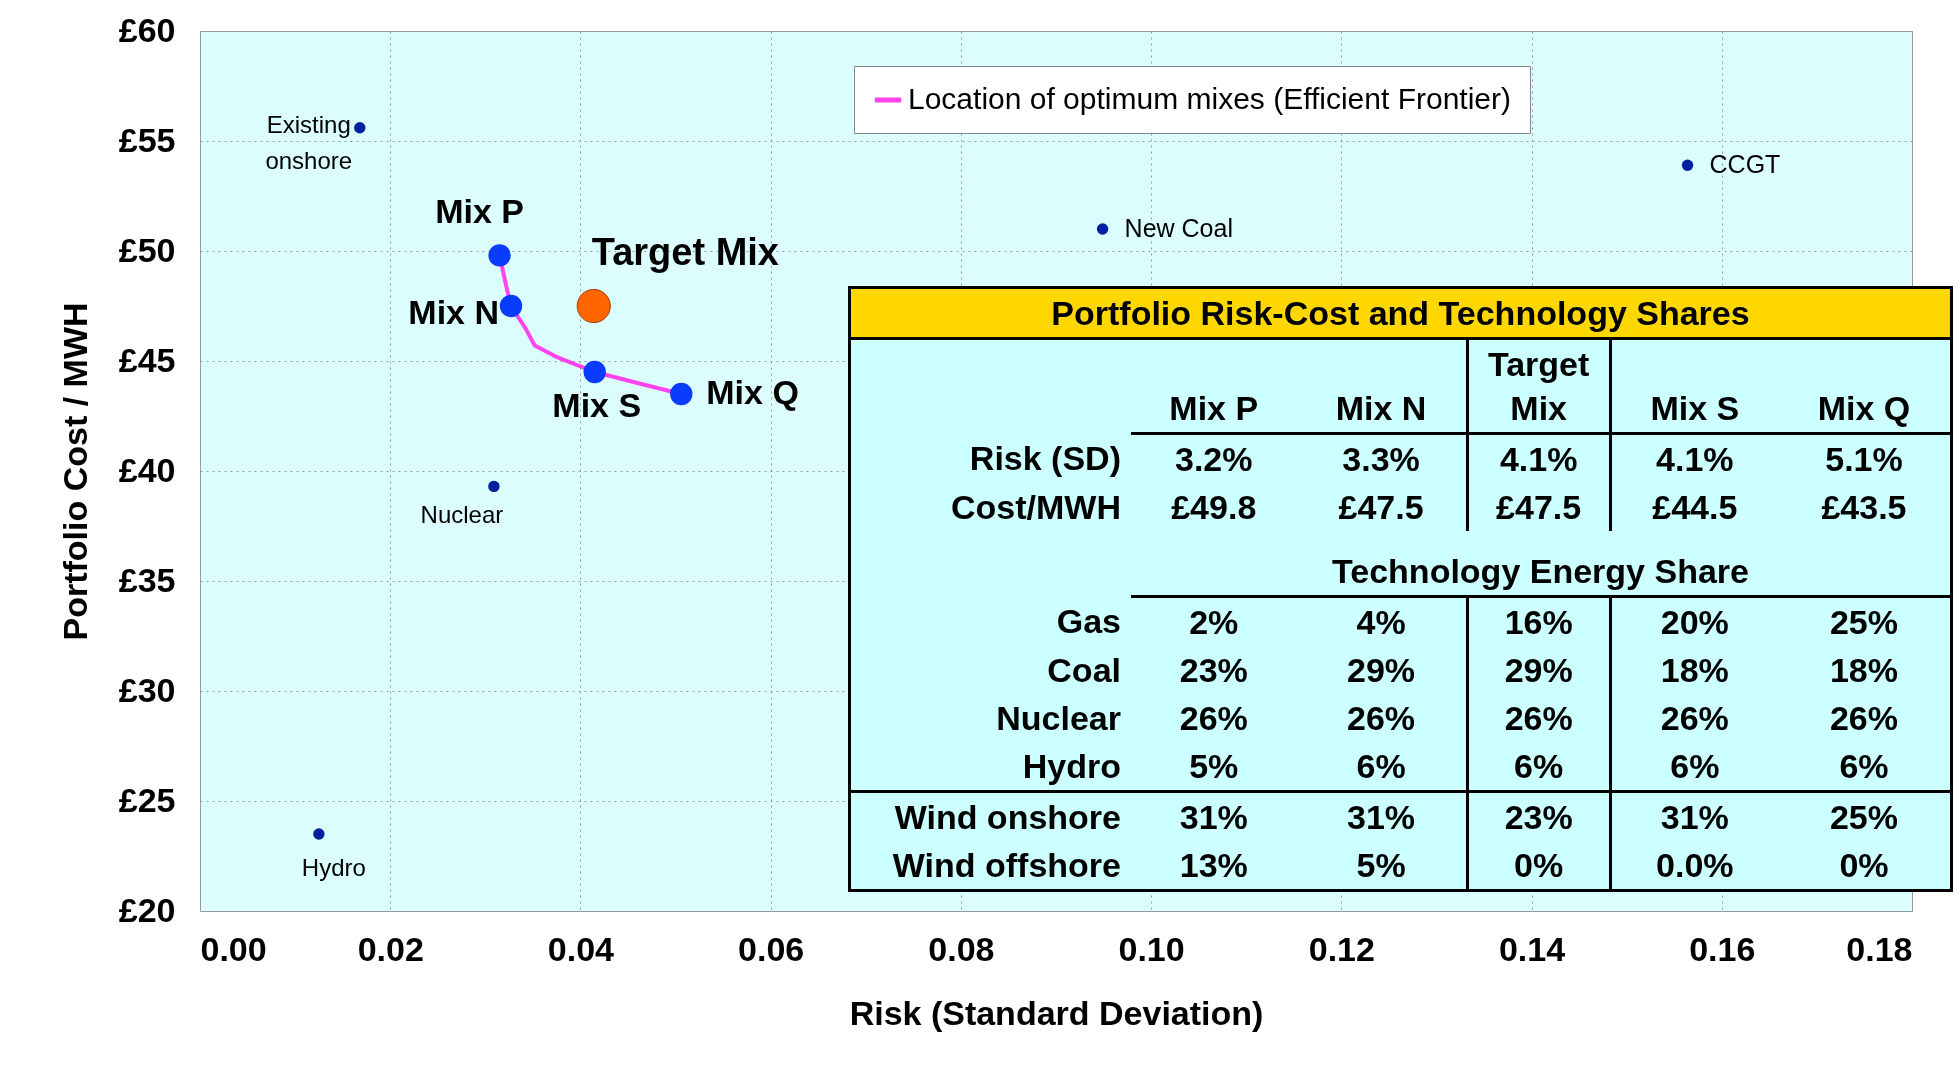  Describe the element at coordinates (1541, 564) in the screenshot. I see `annotation: Technology Energy Share` at that location.